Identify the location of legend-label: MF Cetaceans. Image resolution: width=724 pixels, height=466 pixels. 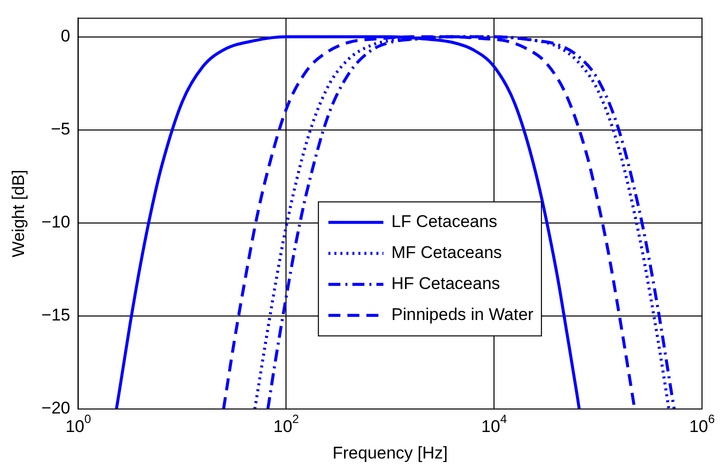
(446, 252).